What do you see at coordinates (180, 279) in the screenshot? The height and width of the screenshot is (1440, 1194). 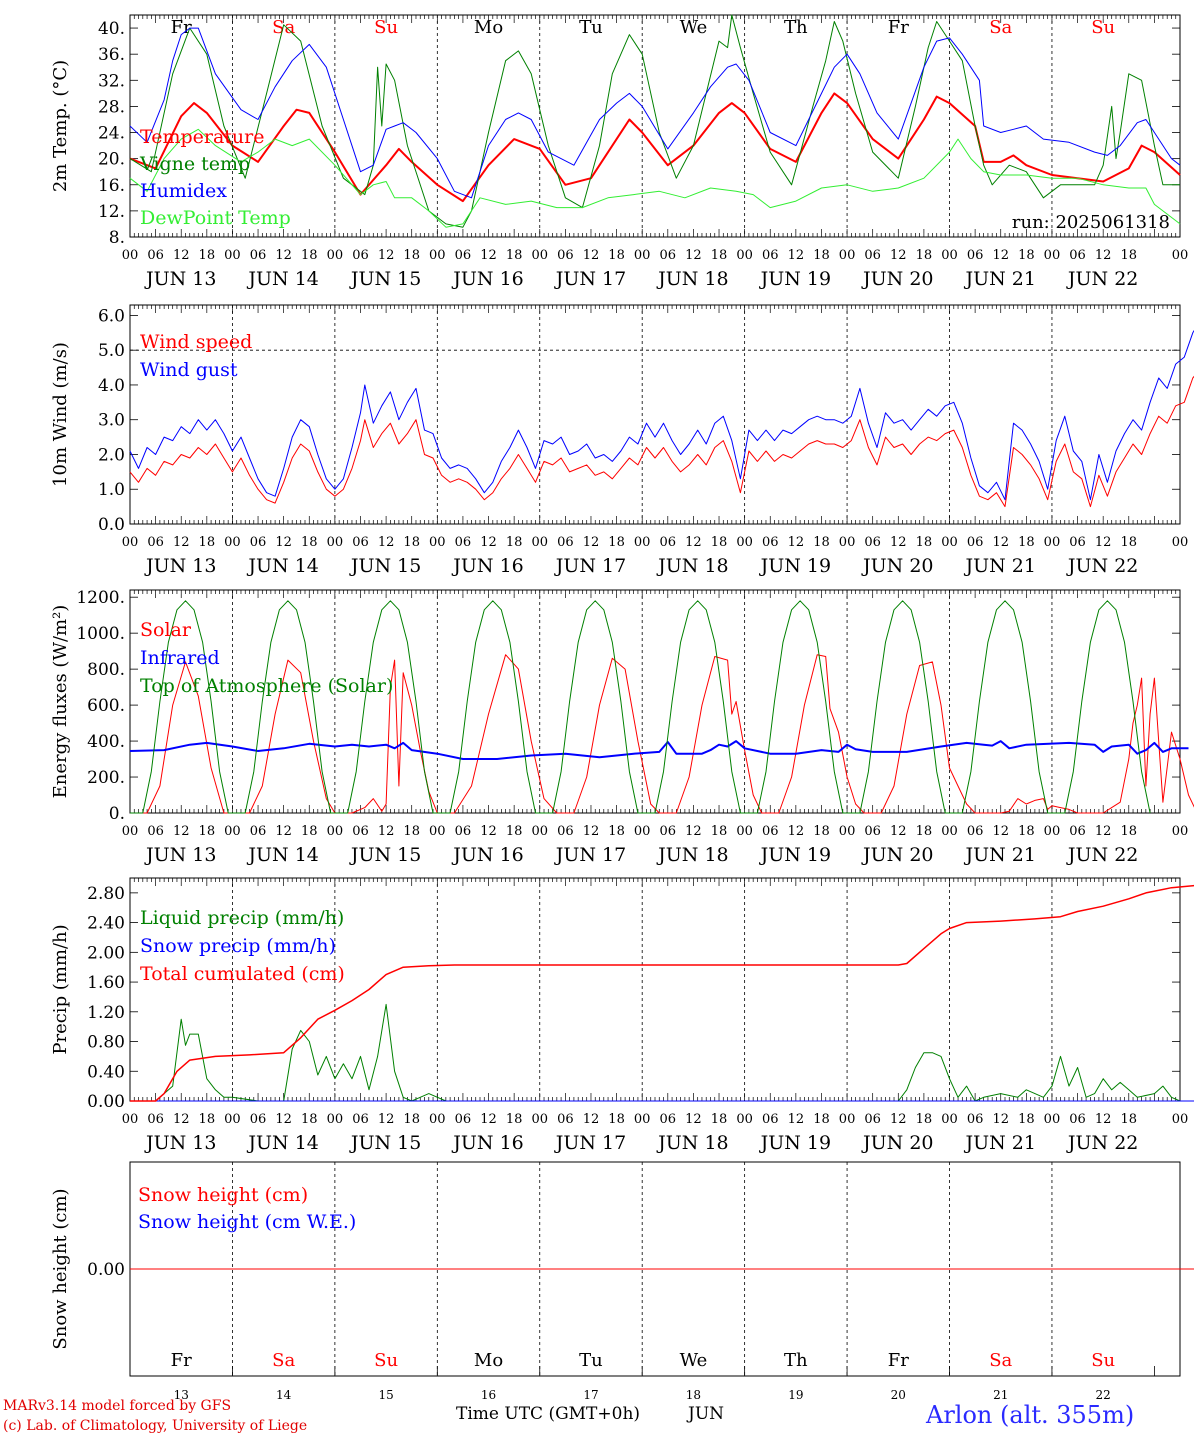 I see `date-label: JUN 13` at bounding box center [180, 279].